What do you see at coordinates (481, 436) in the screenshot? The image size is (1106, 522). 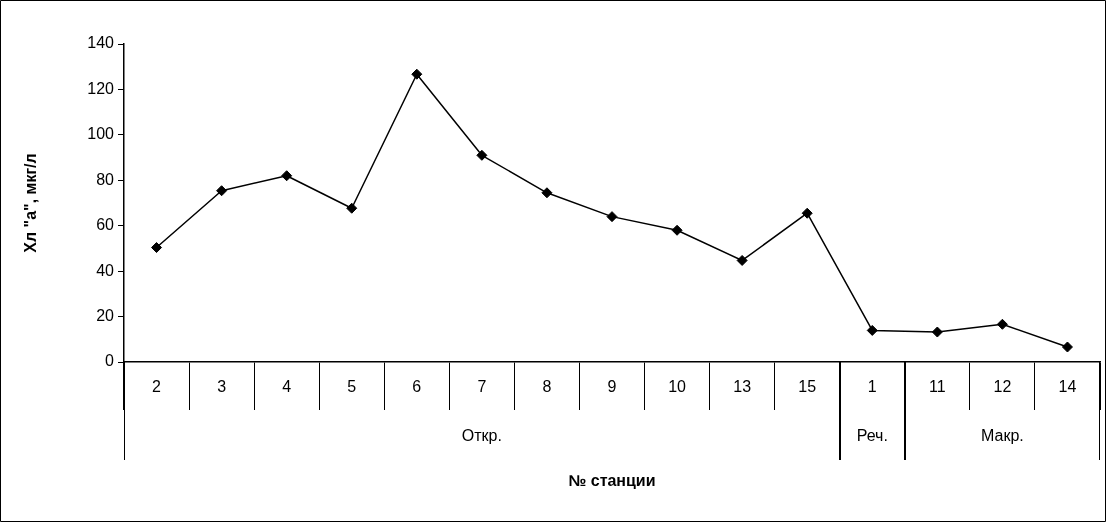 I see `text: Откр.` at bounding box center [481, 436].